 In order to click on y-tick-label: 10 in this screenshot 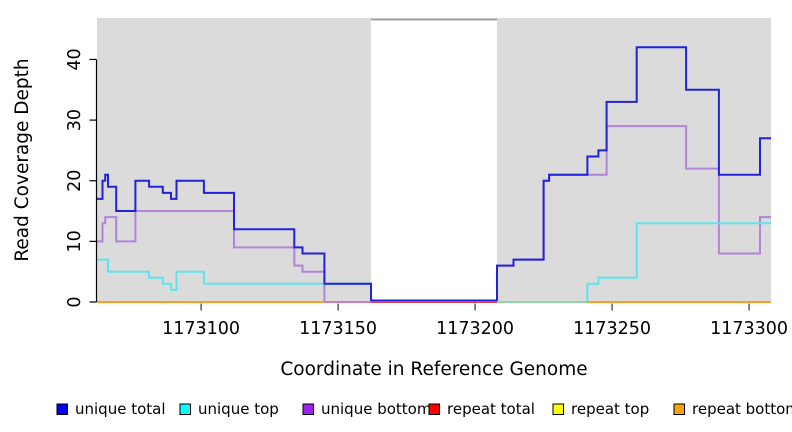, I will do `click(75, 241)`.